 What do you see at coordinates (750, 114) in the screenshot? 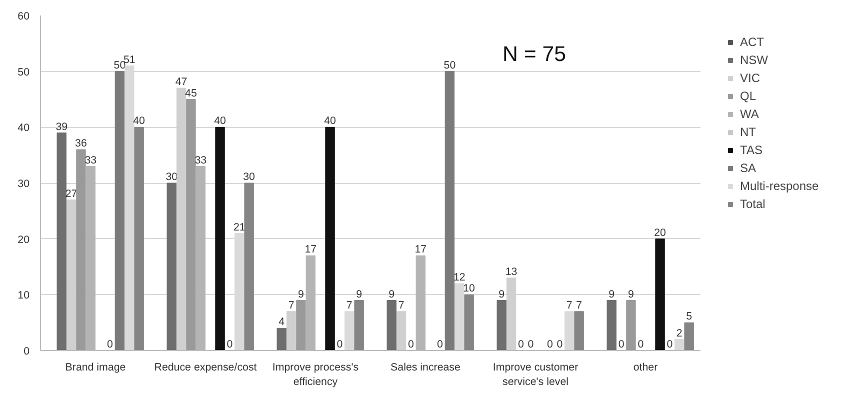
I see `legend-label: WA` at bounding box center [750, 114].